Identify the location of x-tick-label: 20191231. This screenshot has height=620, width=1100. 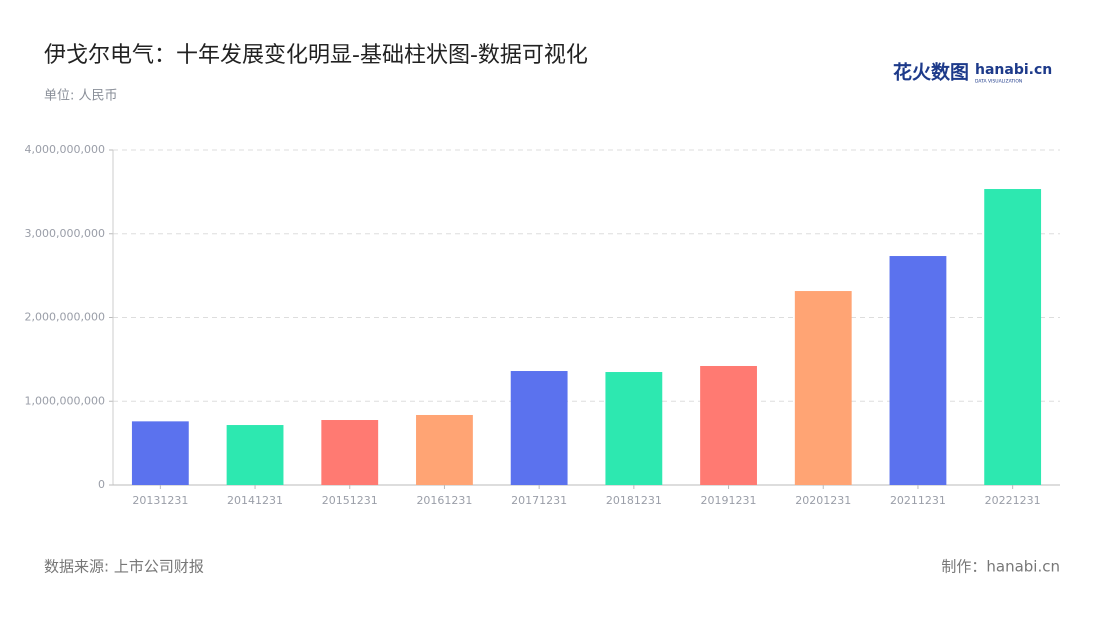
(729, 500).